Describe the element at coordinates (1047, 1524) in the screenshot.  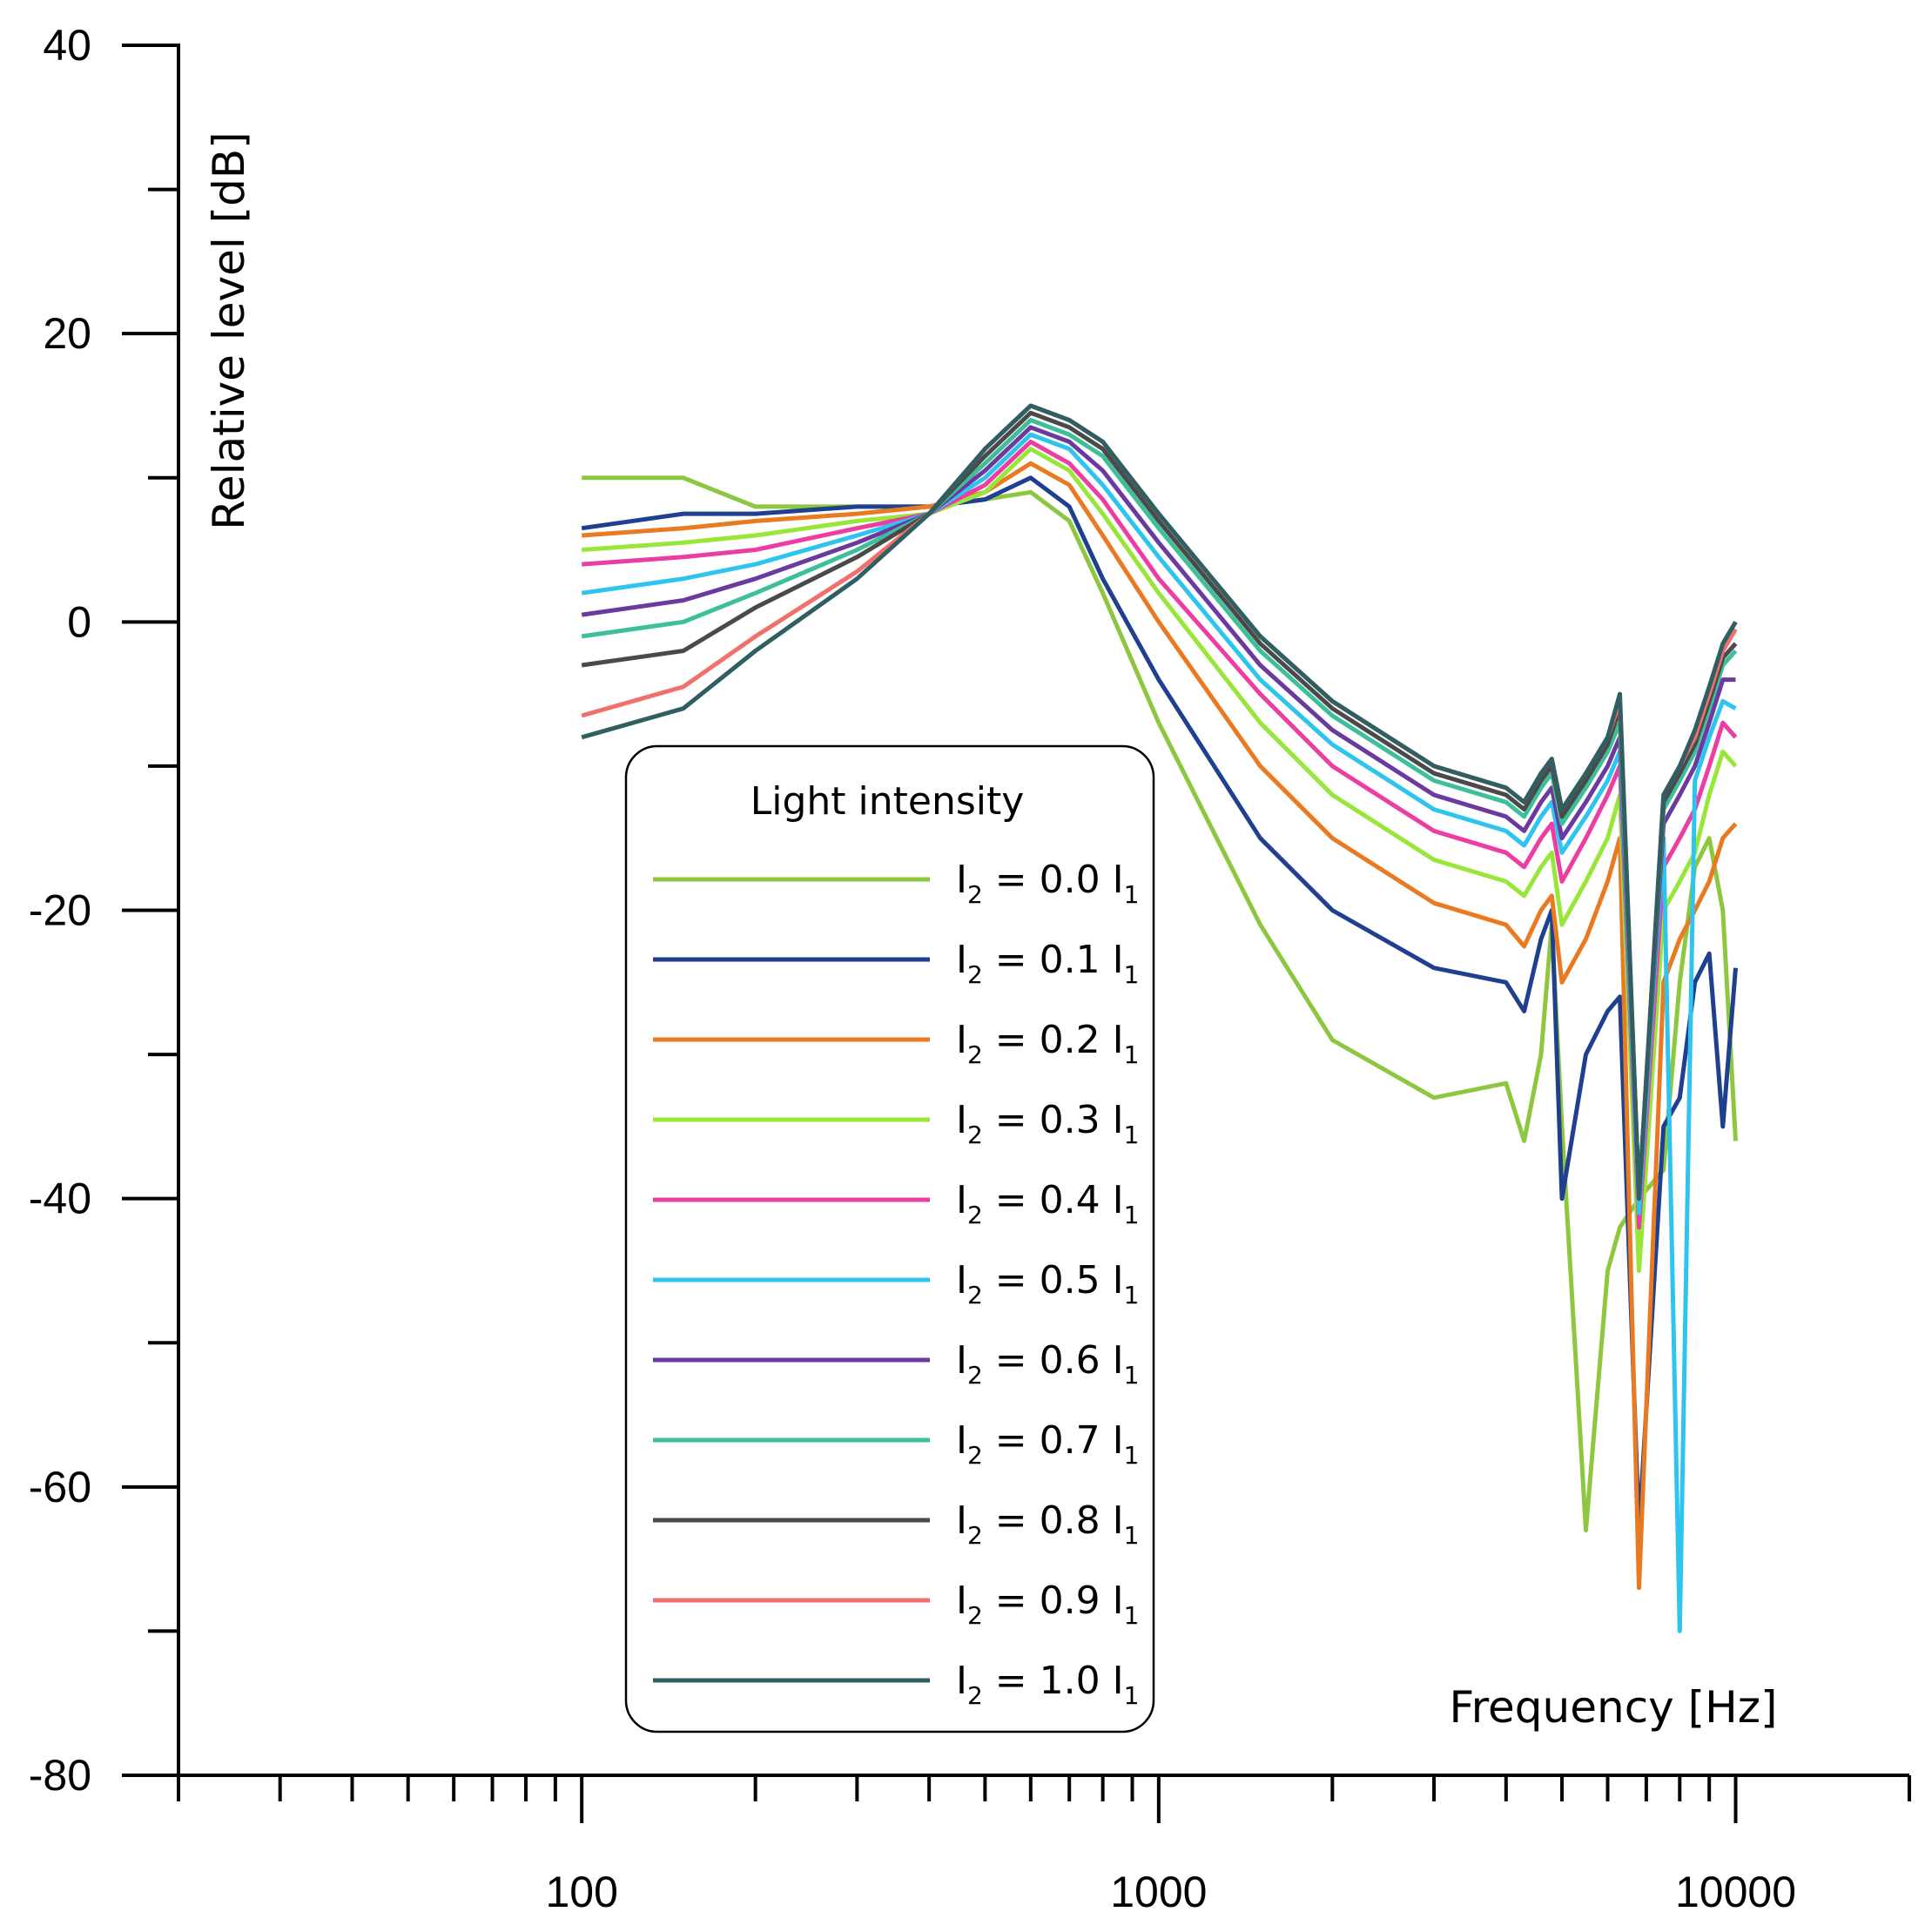
I see `legend-label-8: I2 = 0.8 I1` at that location.